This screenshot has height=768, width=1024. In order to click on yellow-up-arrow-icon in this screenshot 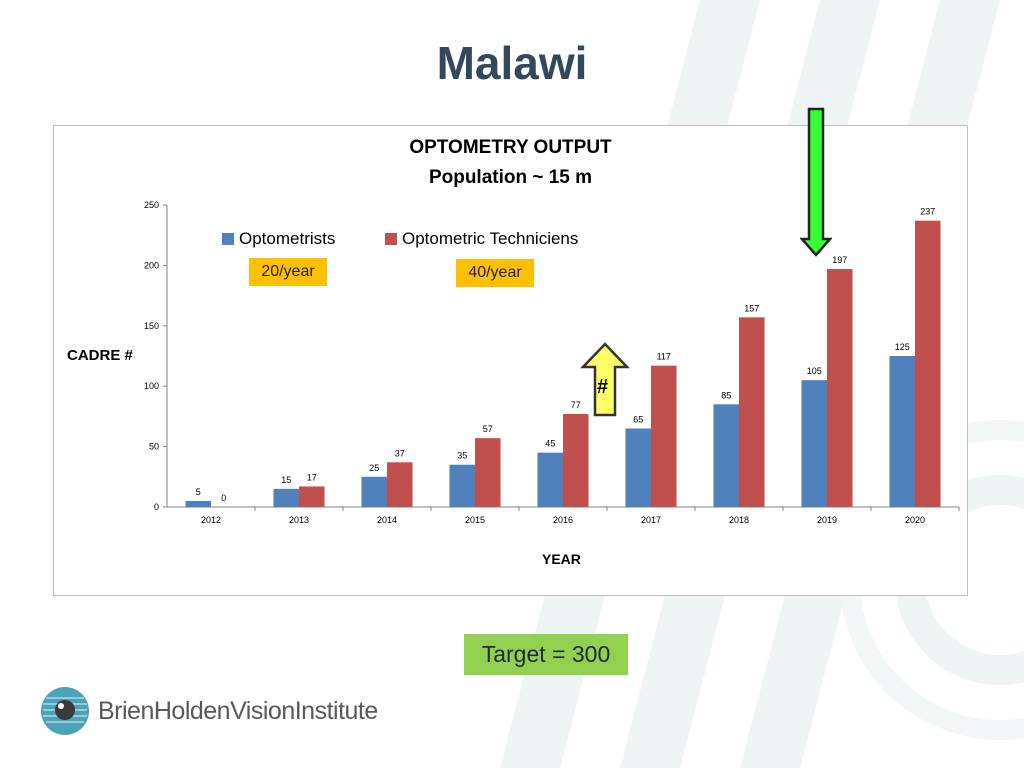, I will do `click(605, 379)`.